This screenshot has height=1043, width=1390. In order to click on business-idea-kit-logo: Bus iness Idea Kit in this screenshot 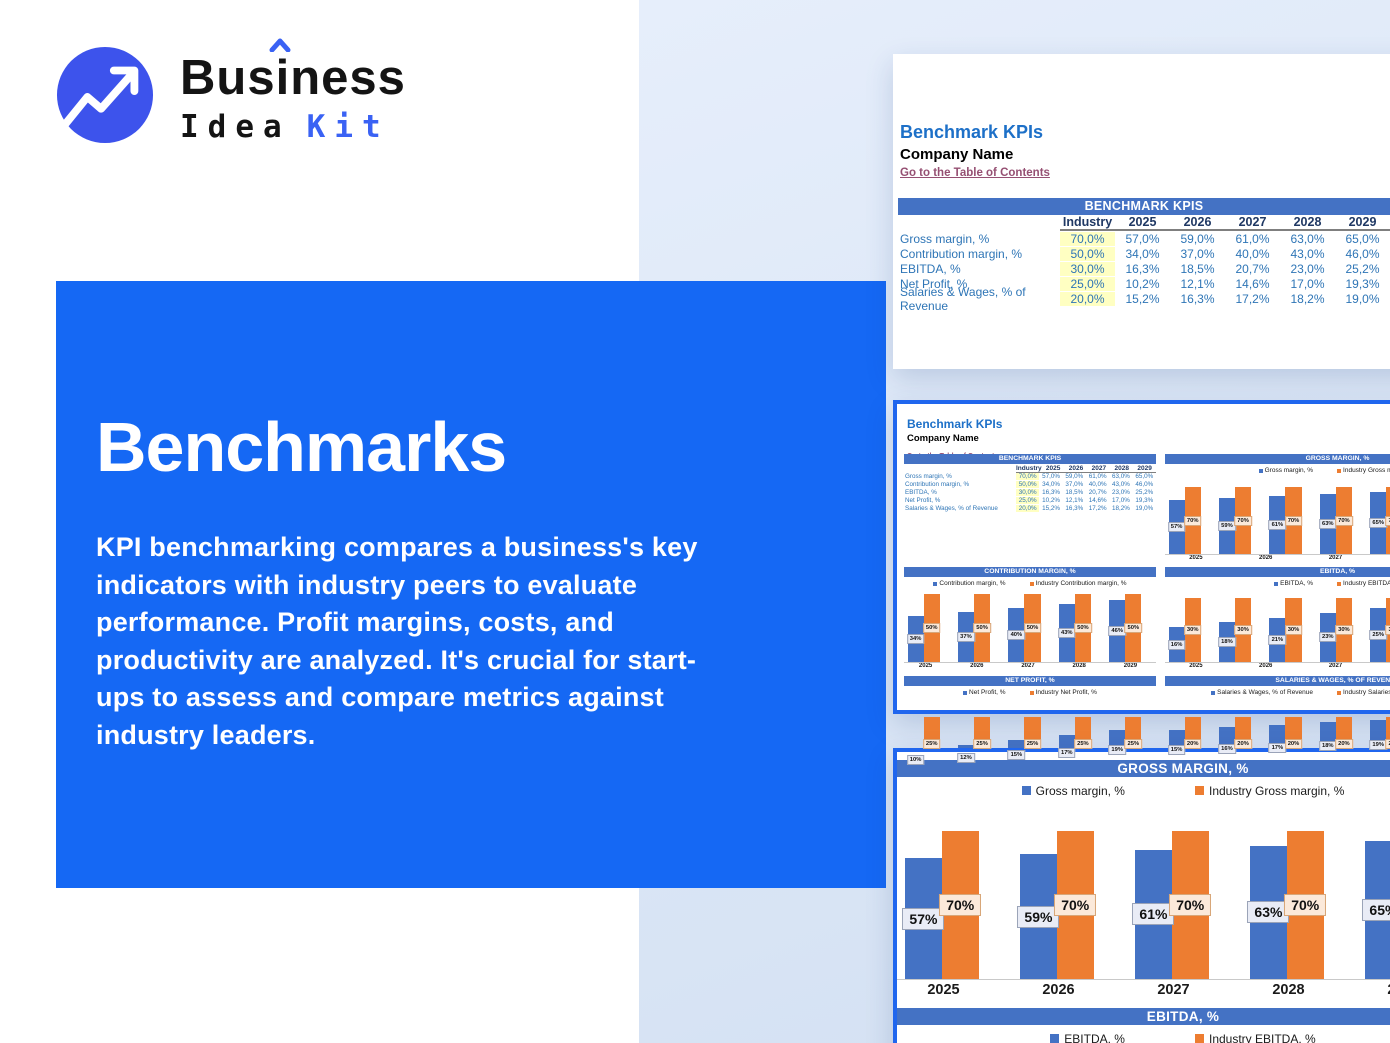, I will do `click(231, 91)`.